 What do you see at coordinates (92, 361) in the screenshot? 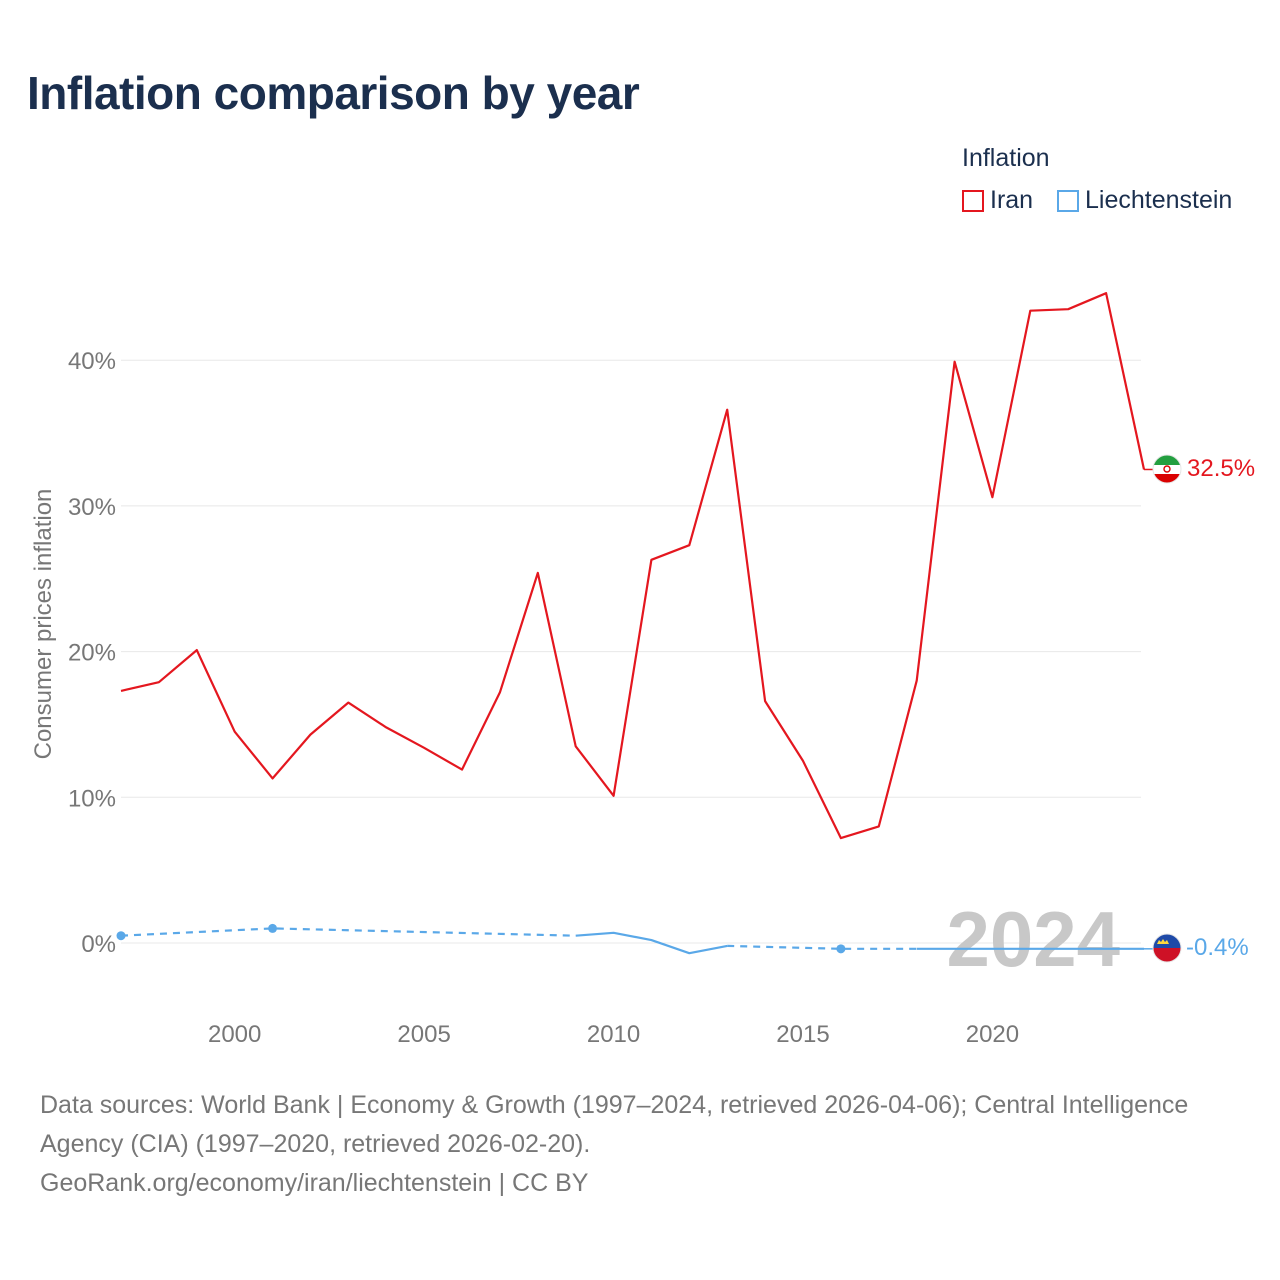
I see `y-tick-label: 40%` at bounding box center [92, 361].